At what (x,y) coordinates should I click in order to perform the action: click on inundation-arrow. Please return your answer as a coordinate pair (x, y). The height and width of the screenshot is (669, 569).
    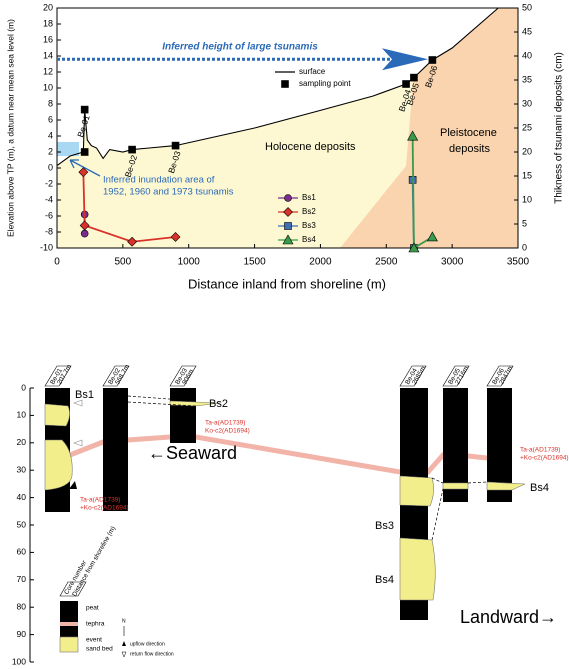
    Looking at the image, I should click on (85, 168).